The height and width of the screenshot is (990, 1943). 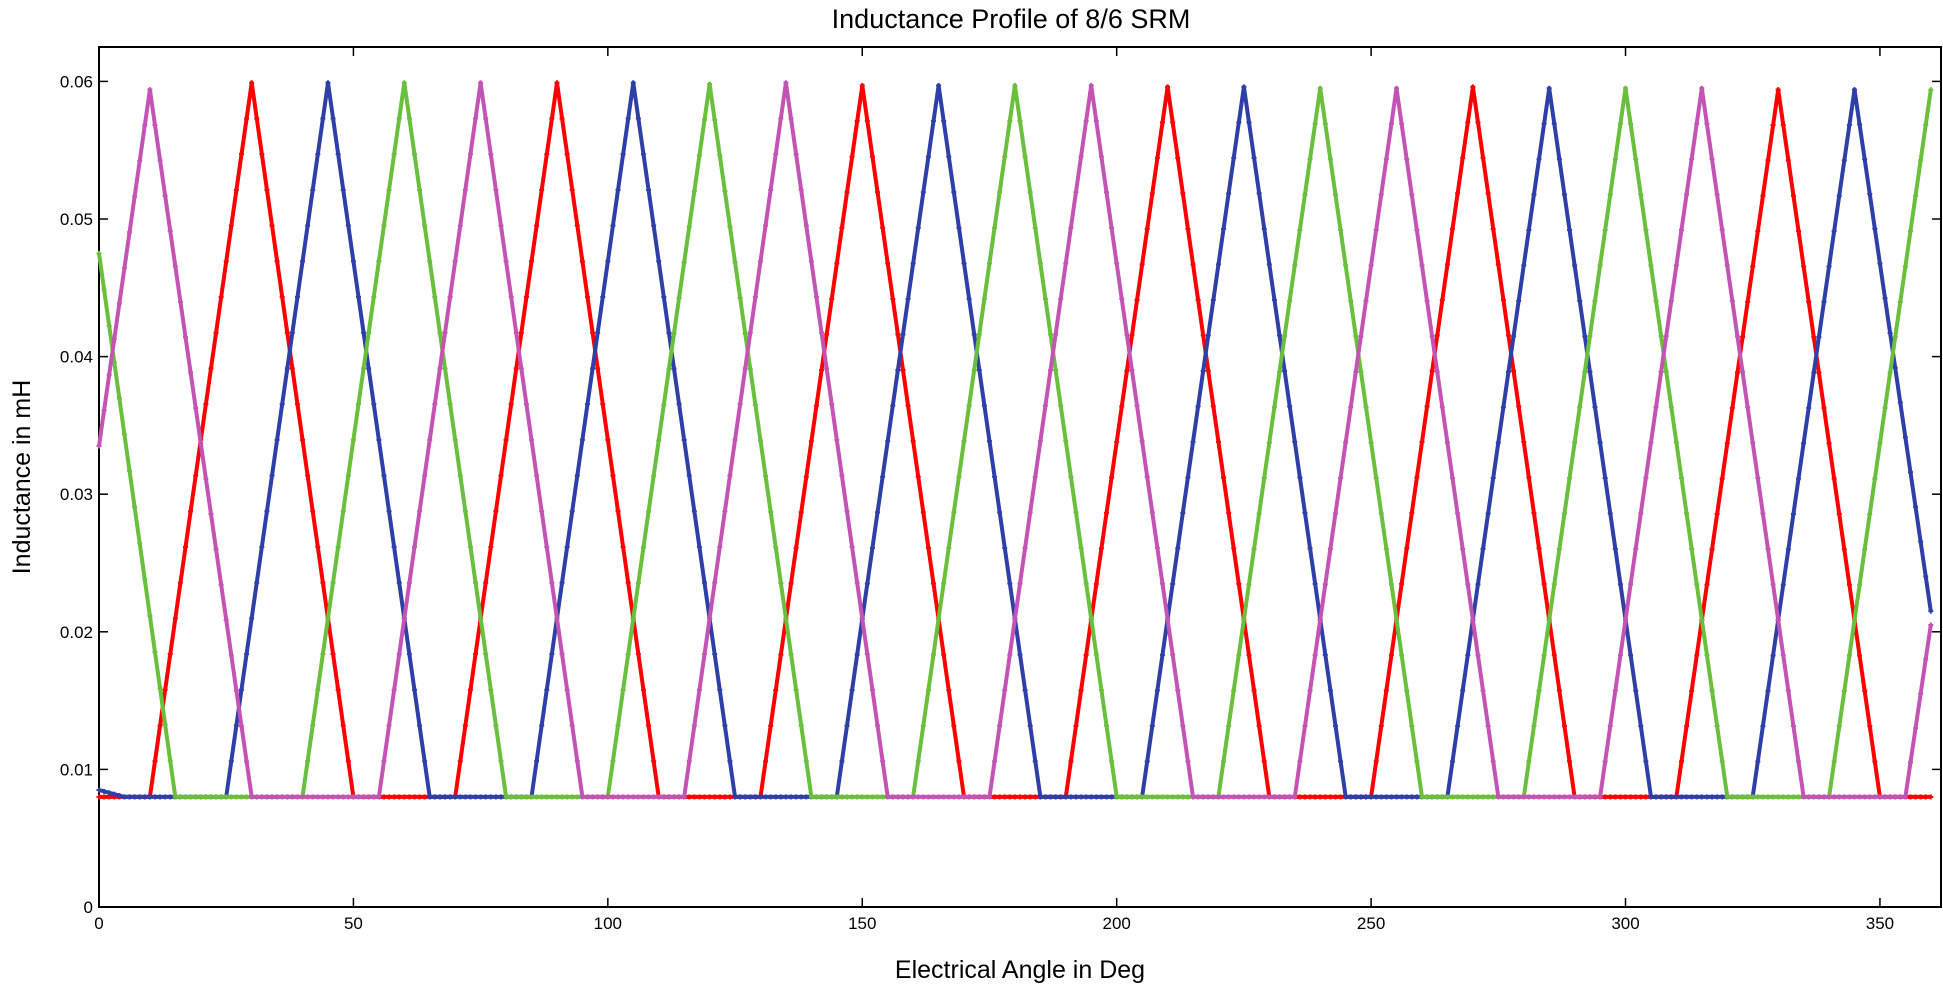 I want to click on y-tick-label: 0, so click(x=88, y=907).